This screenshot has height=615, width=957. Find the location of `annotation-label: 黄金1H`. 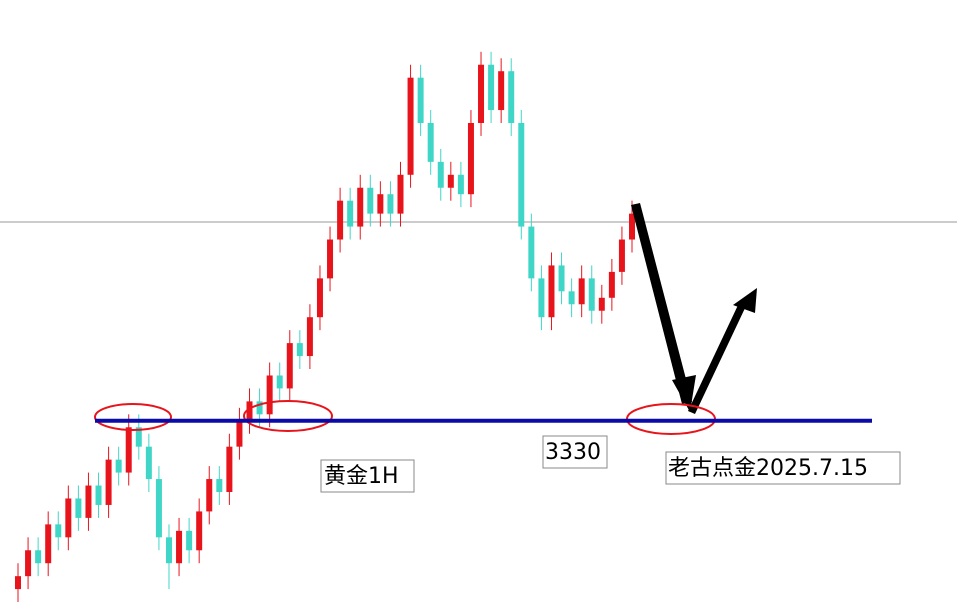

annotation-label: 黄金1H is located at coordinates (361, 476).